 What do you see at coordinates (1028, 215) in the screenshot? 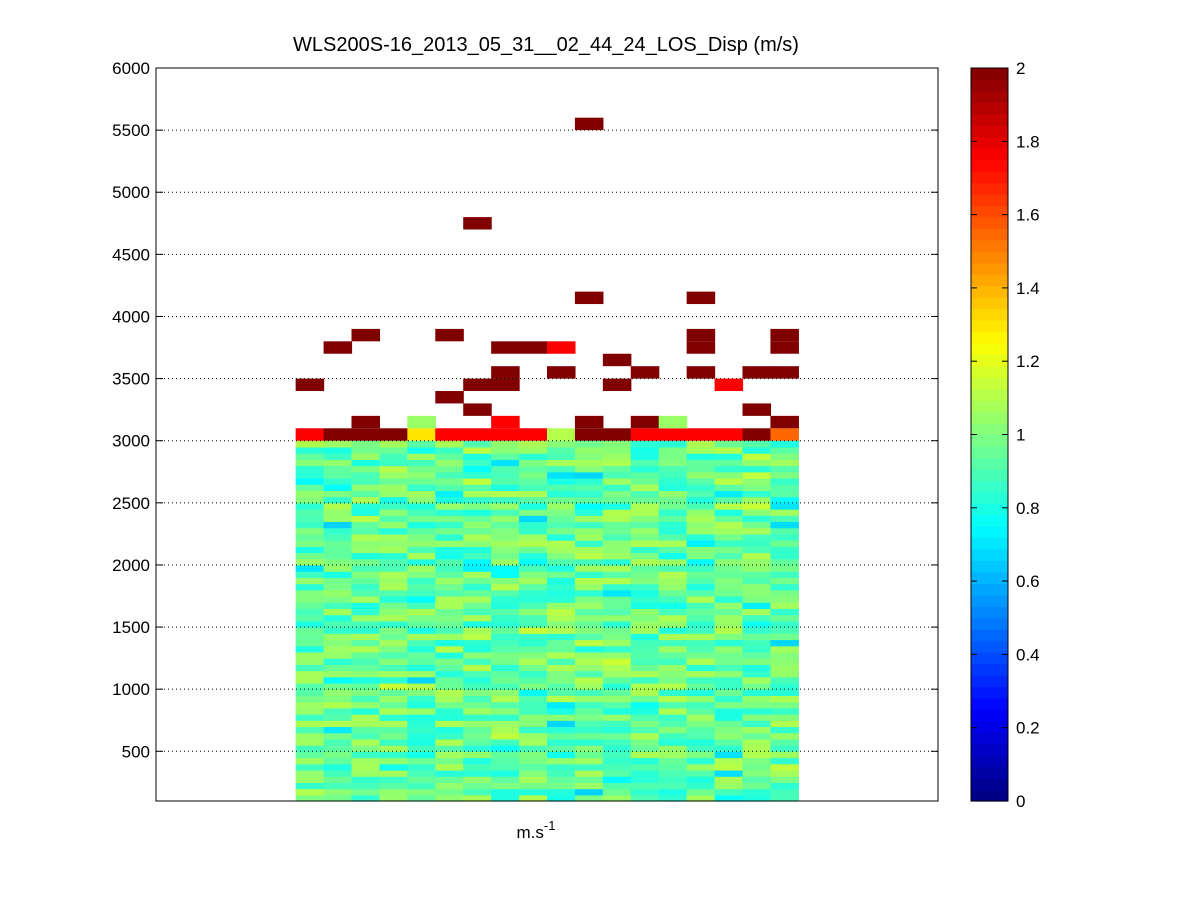
I see `colorbar-tick-label: 1.6` at bounding box center [1028, 215].